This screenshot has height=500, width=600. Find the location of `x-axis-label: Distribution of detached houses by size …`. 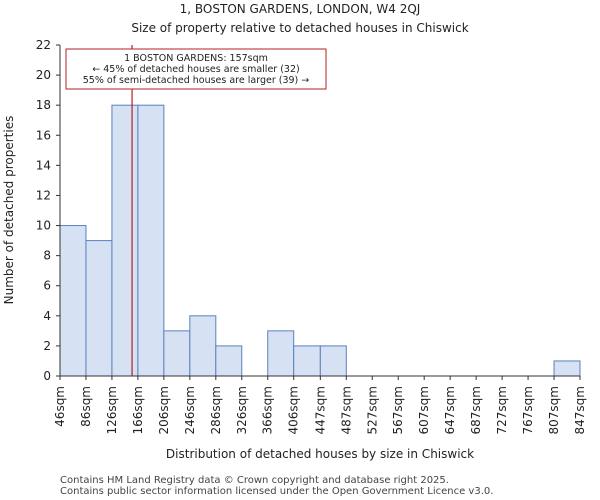

x-axis-label: Distribution of detached houses by size … is located at coordinates (320, 454).